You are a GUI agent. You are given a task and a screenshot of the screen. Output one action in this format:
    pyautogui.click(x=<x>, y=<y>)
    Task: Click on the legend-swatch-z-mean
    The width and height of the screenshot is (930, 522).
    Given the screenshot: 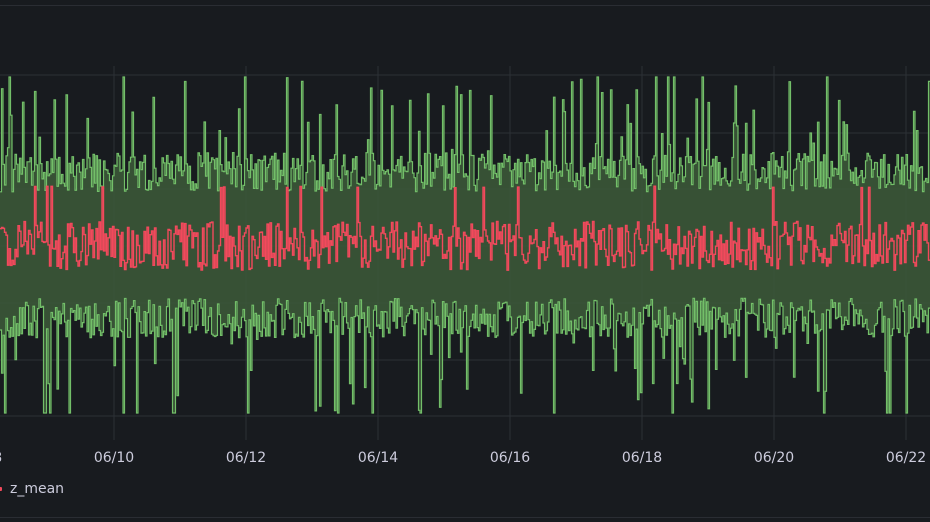 What is the action you would take?
    pyautogui.click(x=1, y=489)
    